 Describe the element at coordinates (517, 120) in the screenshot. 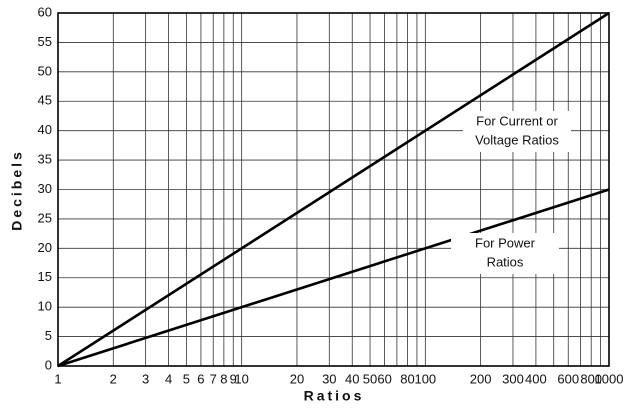

I see `annotation: For Current or` at that location.